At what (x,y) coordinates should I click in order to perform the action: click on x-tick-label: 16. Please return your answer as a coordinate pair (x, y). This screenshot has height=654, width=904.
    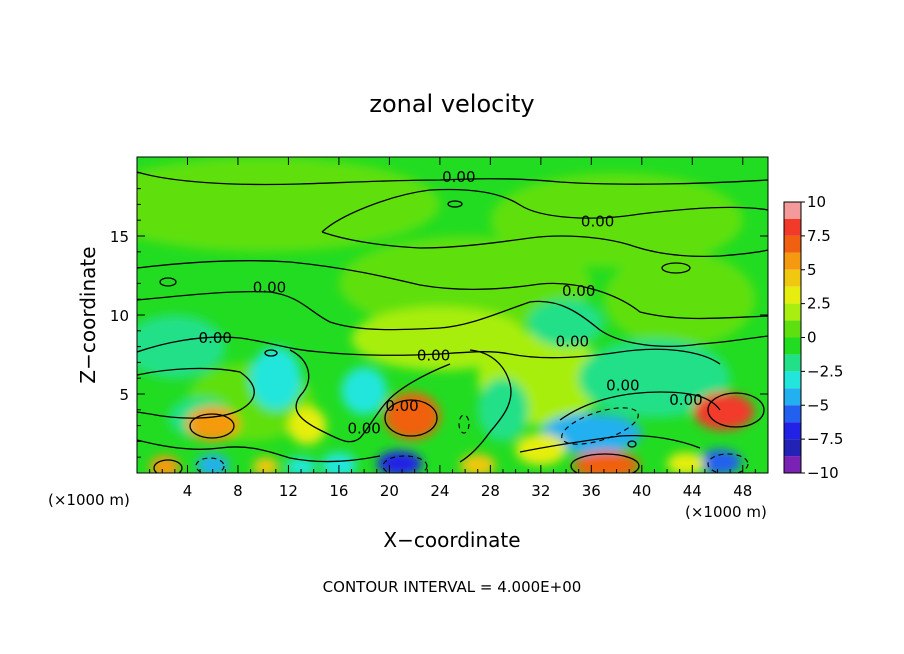
    Looking at the image, I should click on (338, 491).